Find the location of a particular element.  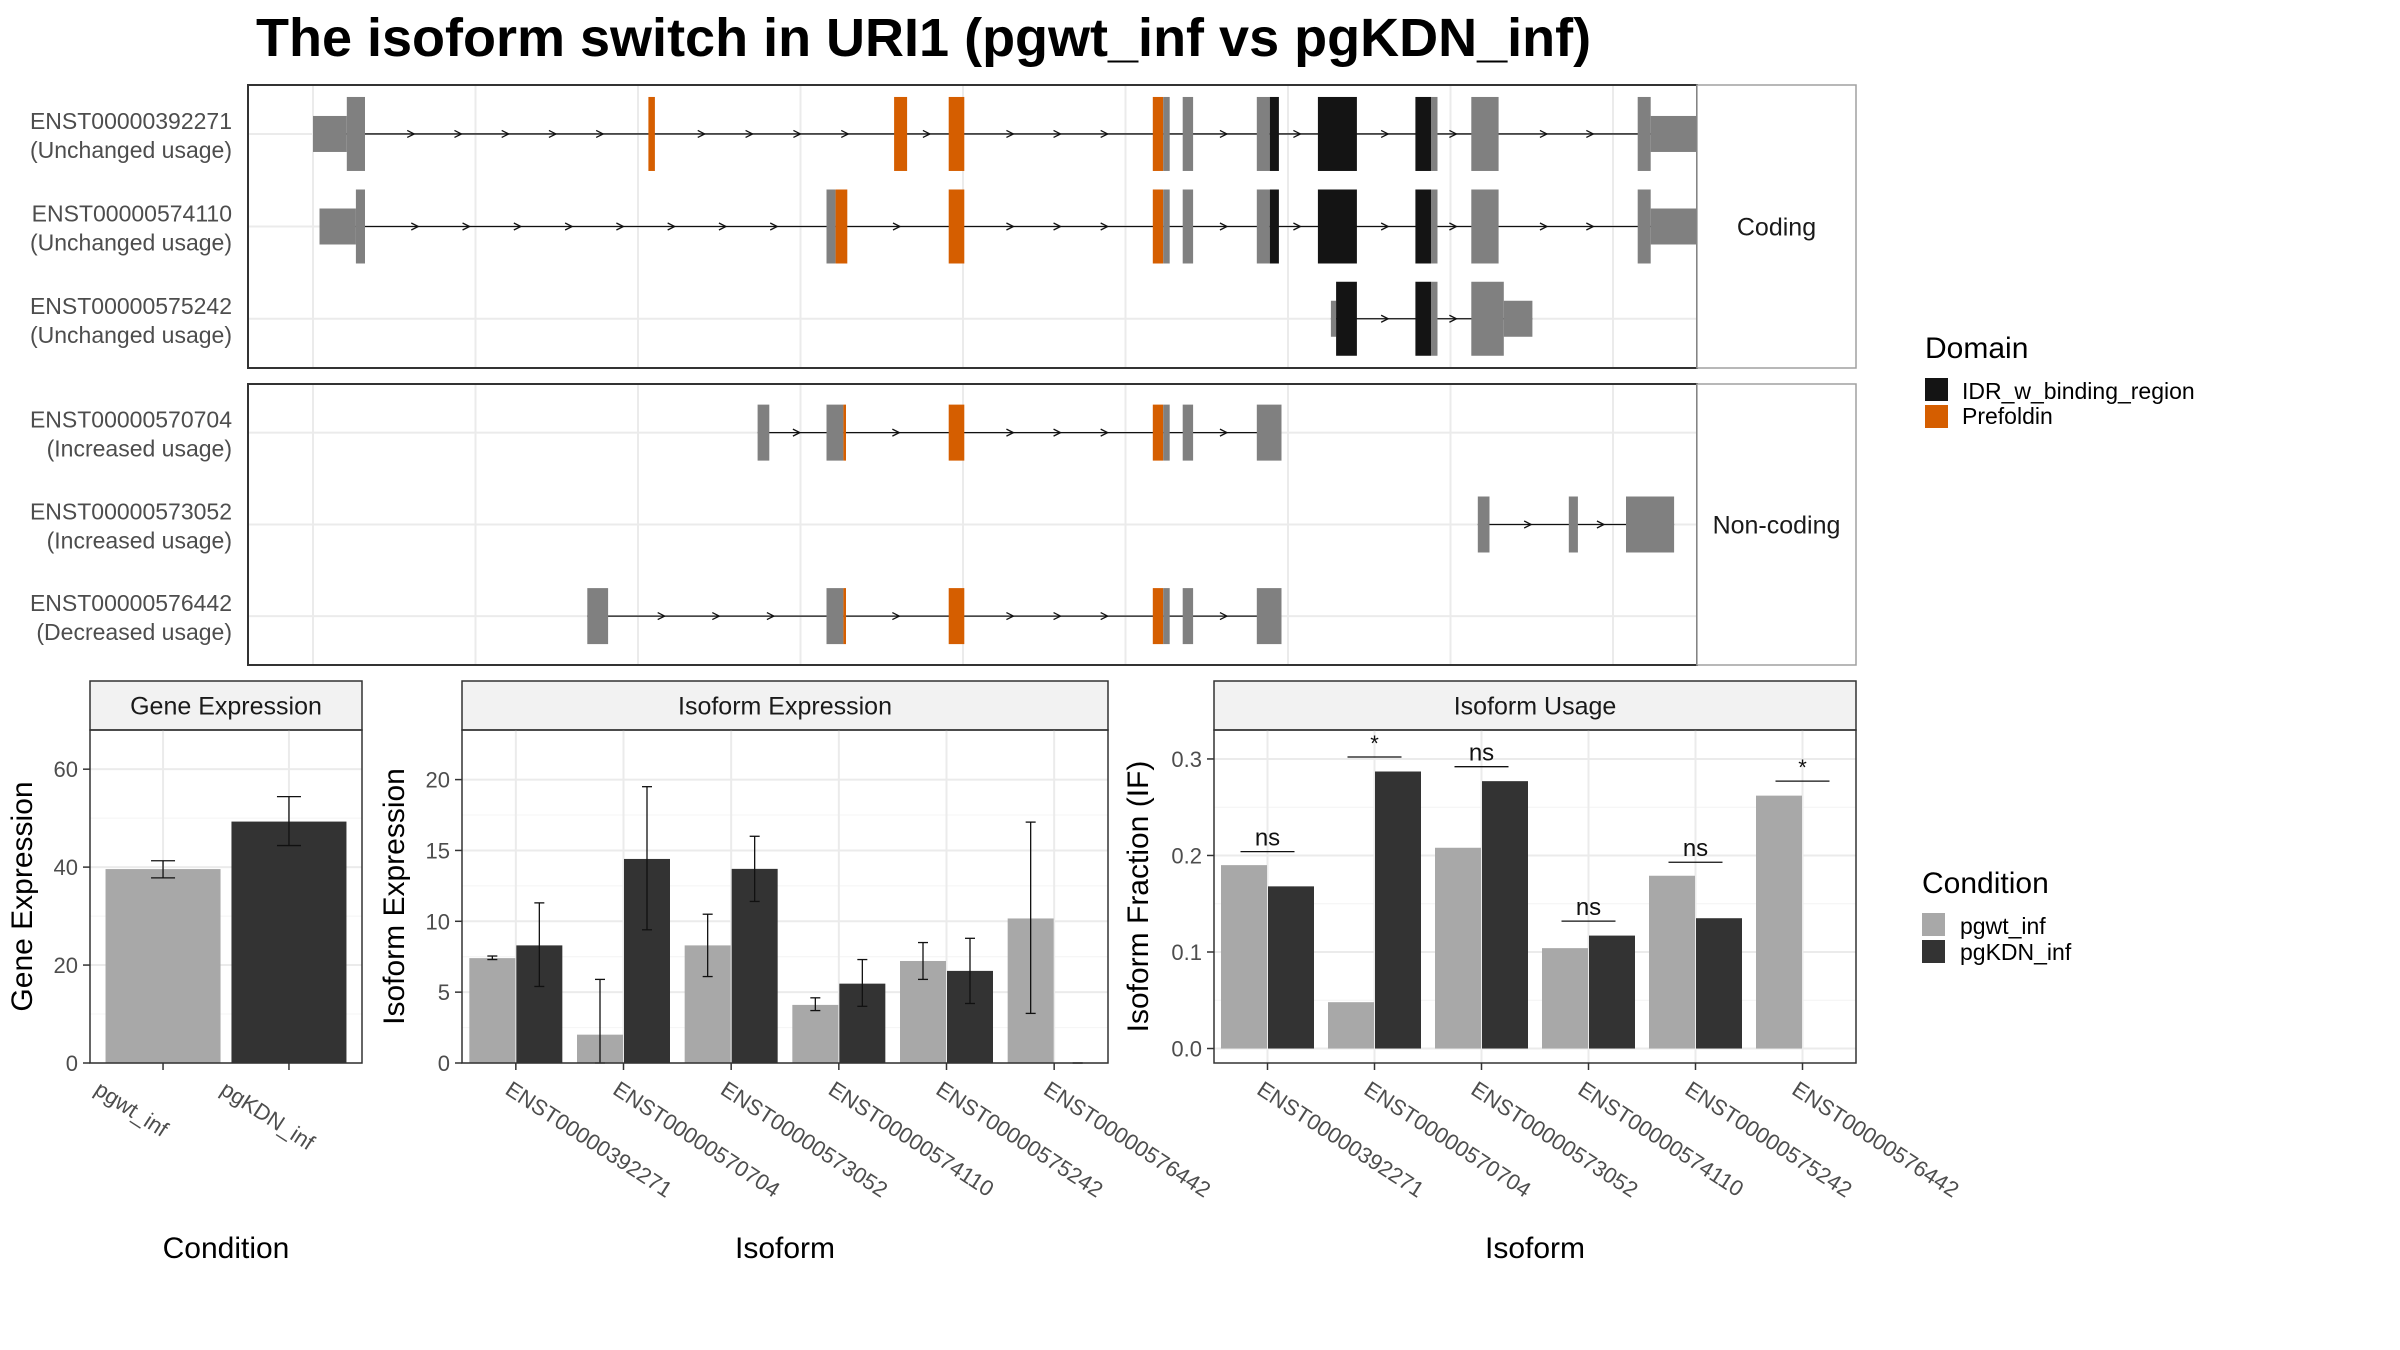

transcript-id-label: ENST00000575242 is located at coordinates (131, 306).